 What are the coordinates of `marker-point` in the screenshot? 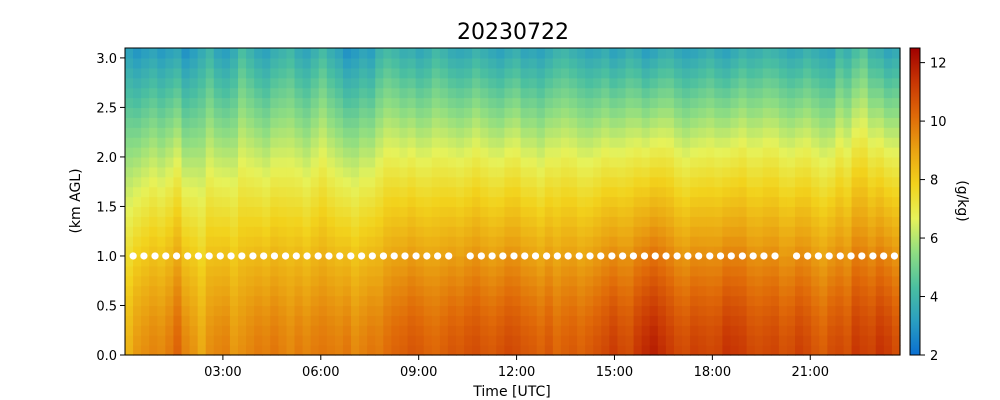 It's located at (731, 256).